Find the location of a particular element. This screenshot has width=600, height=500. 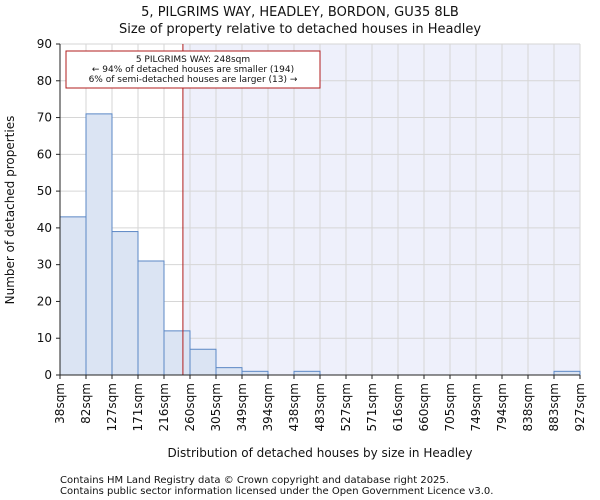

x-tick-label: 260sqm is located at coordinates (190, 407).